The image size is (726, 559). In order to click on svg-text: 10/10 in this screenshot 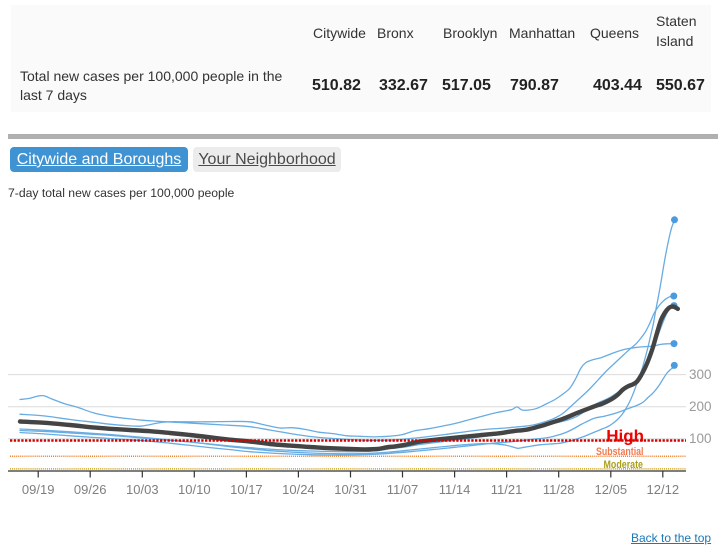, I will do `click(194, 489)`.